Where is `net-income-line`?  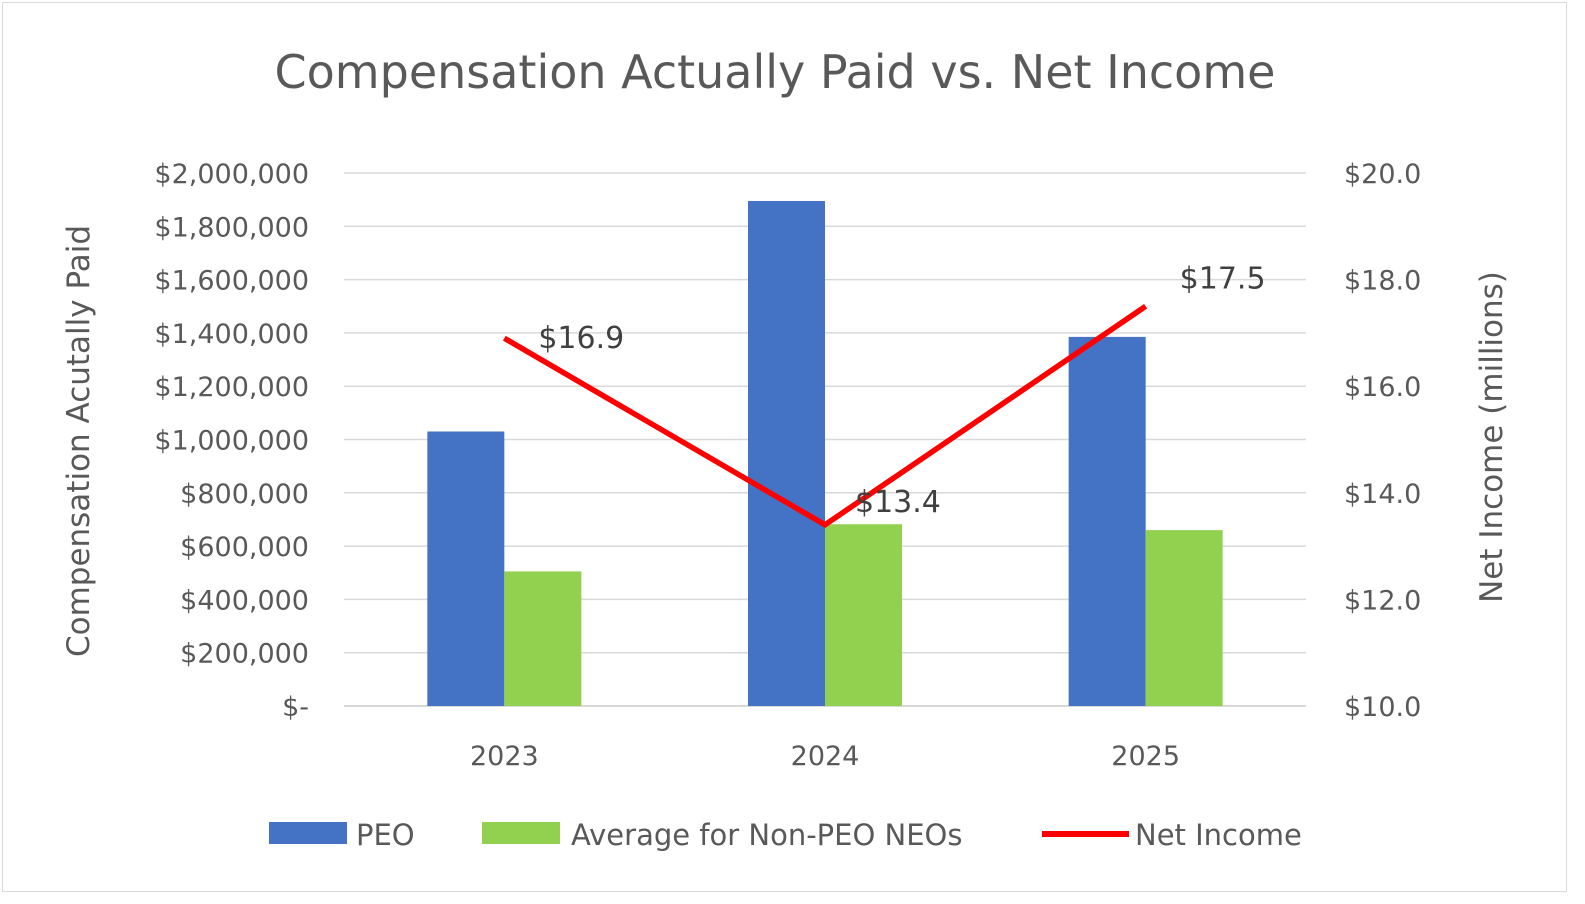
net-income-line is located at coordinates (825, 416).